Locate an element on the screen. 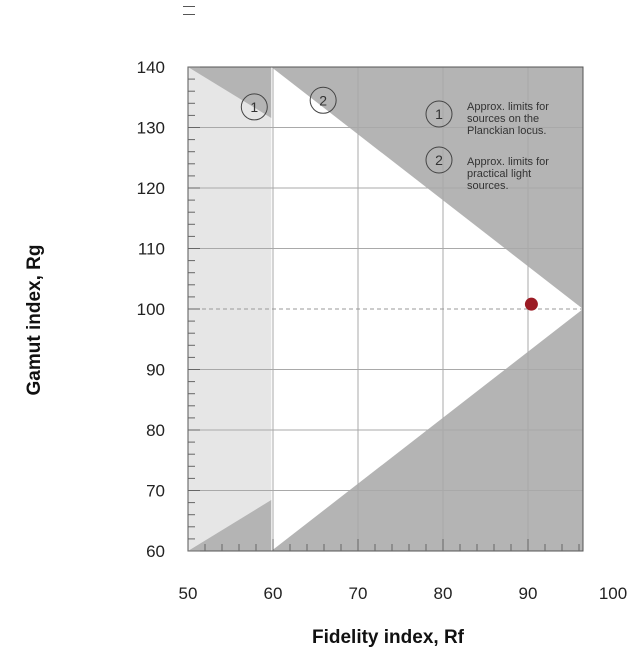  y-tick-label-110: 110 is located at coordinates (151, 249).